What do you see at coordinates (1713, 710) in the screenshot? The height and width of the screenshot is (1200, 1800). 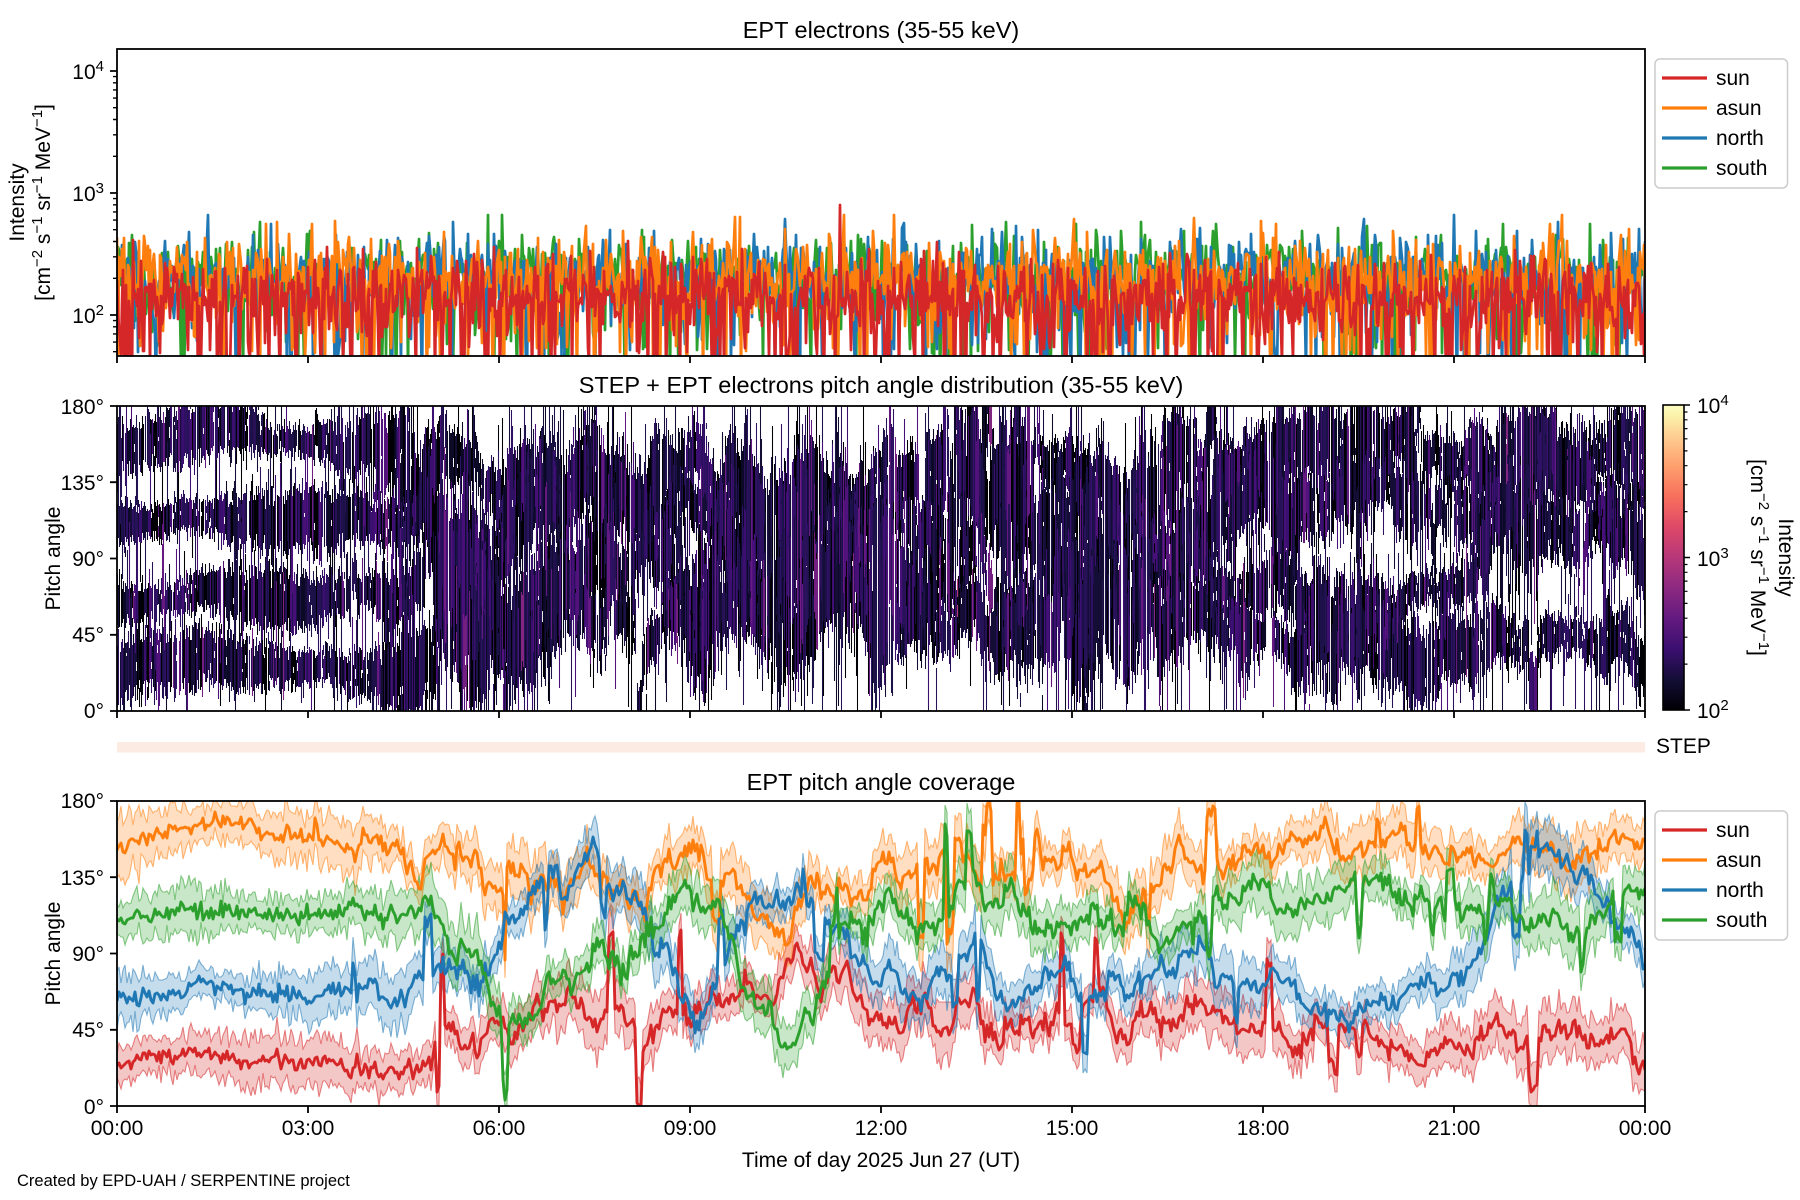 I see `svg-text: 102` at bounding box center [1713, 710].